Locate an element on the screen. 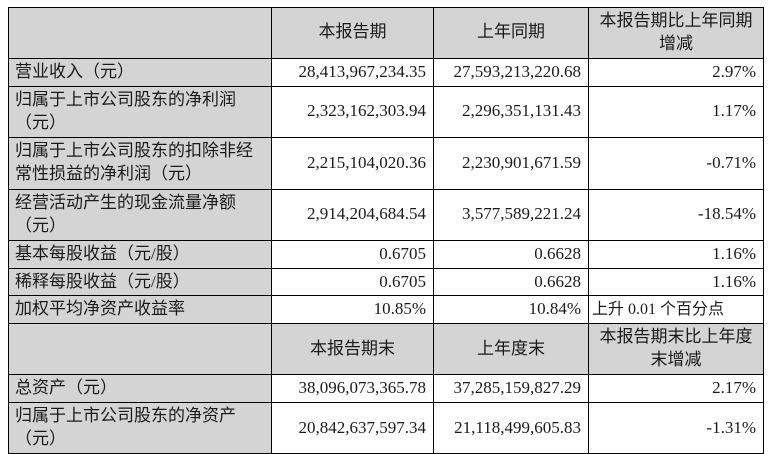 The image size is (771, 454). metric-label: 归属于上市公司股东的净利润（元） is located at coordinates (140, 111).